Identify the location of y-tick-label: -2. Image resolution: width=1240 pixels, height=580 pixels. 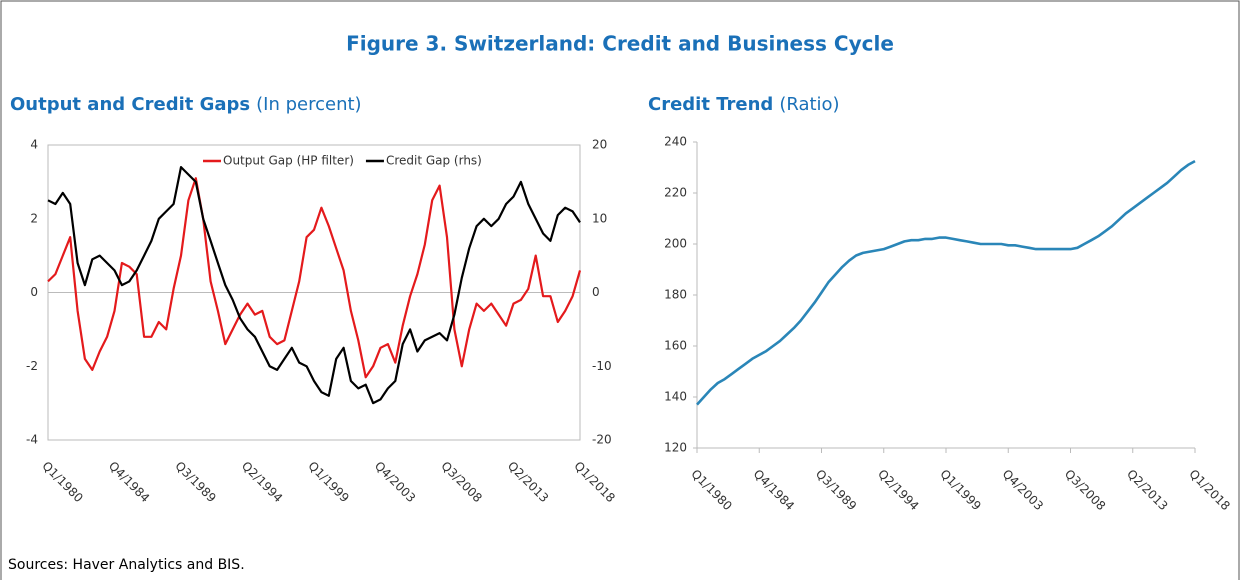
(32, 366).